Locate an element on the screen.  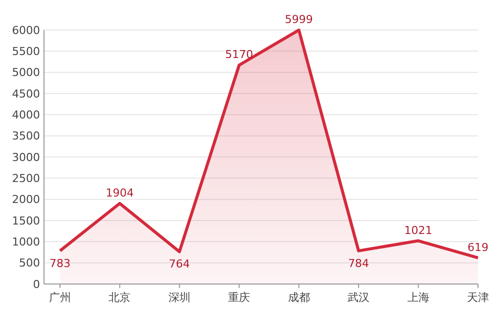
y-tick-label: 500 is located at coordinates (29, 263).